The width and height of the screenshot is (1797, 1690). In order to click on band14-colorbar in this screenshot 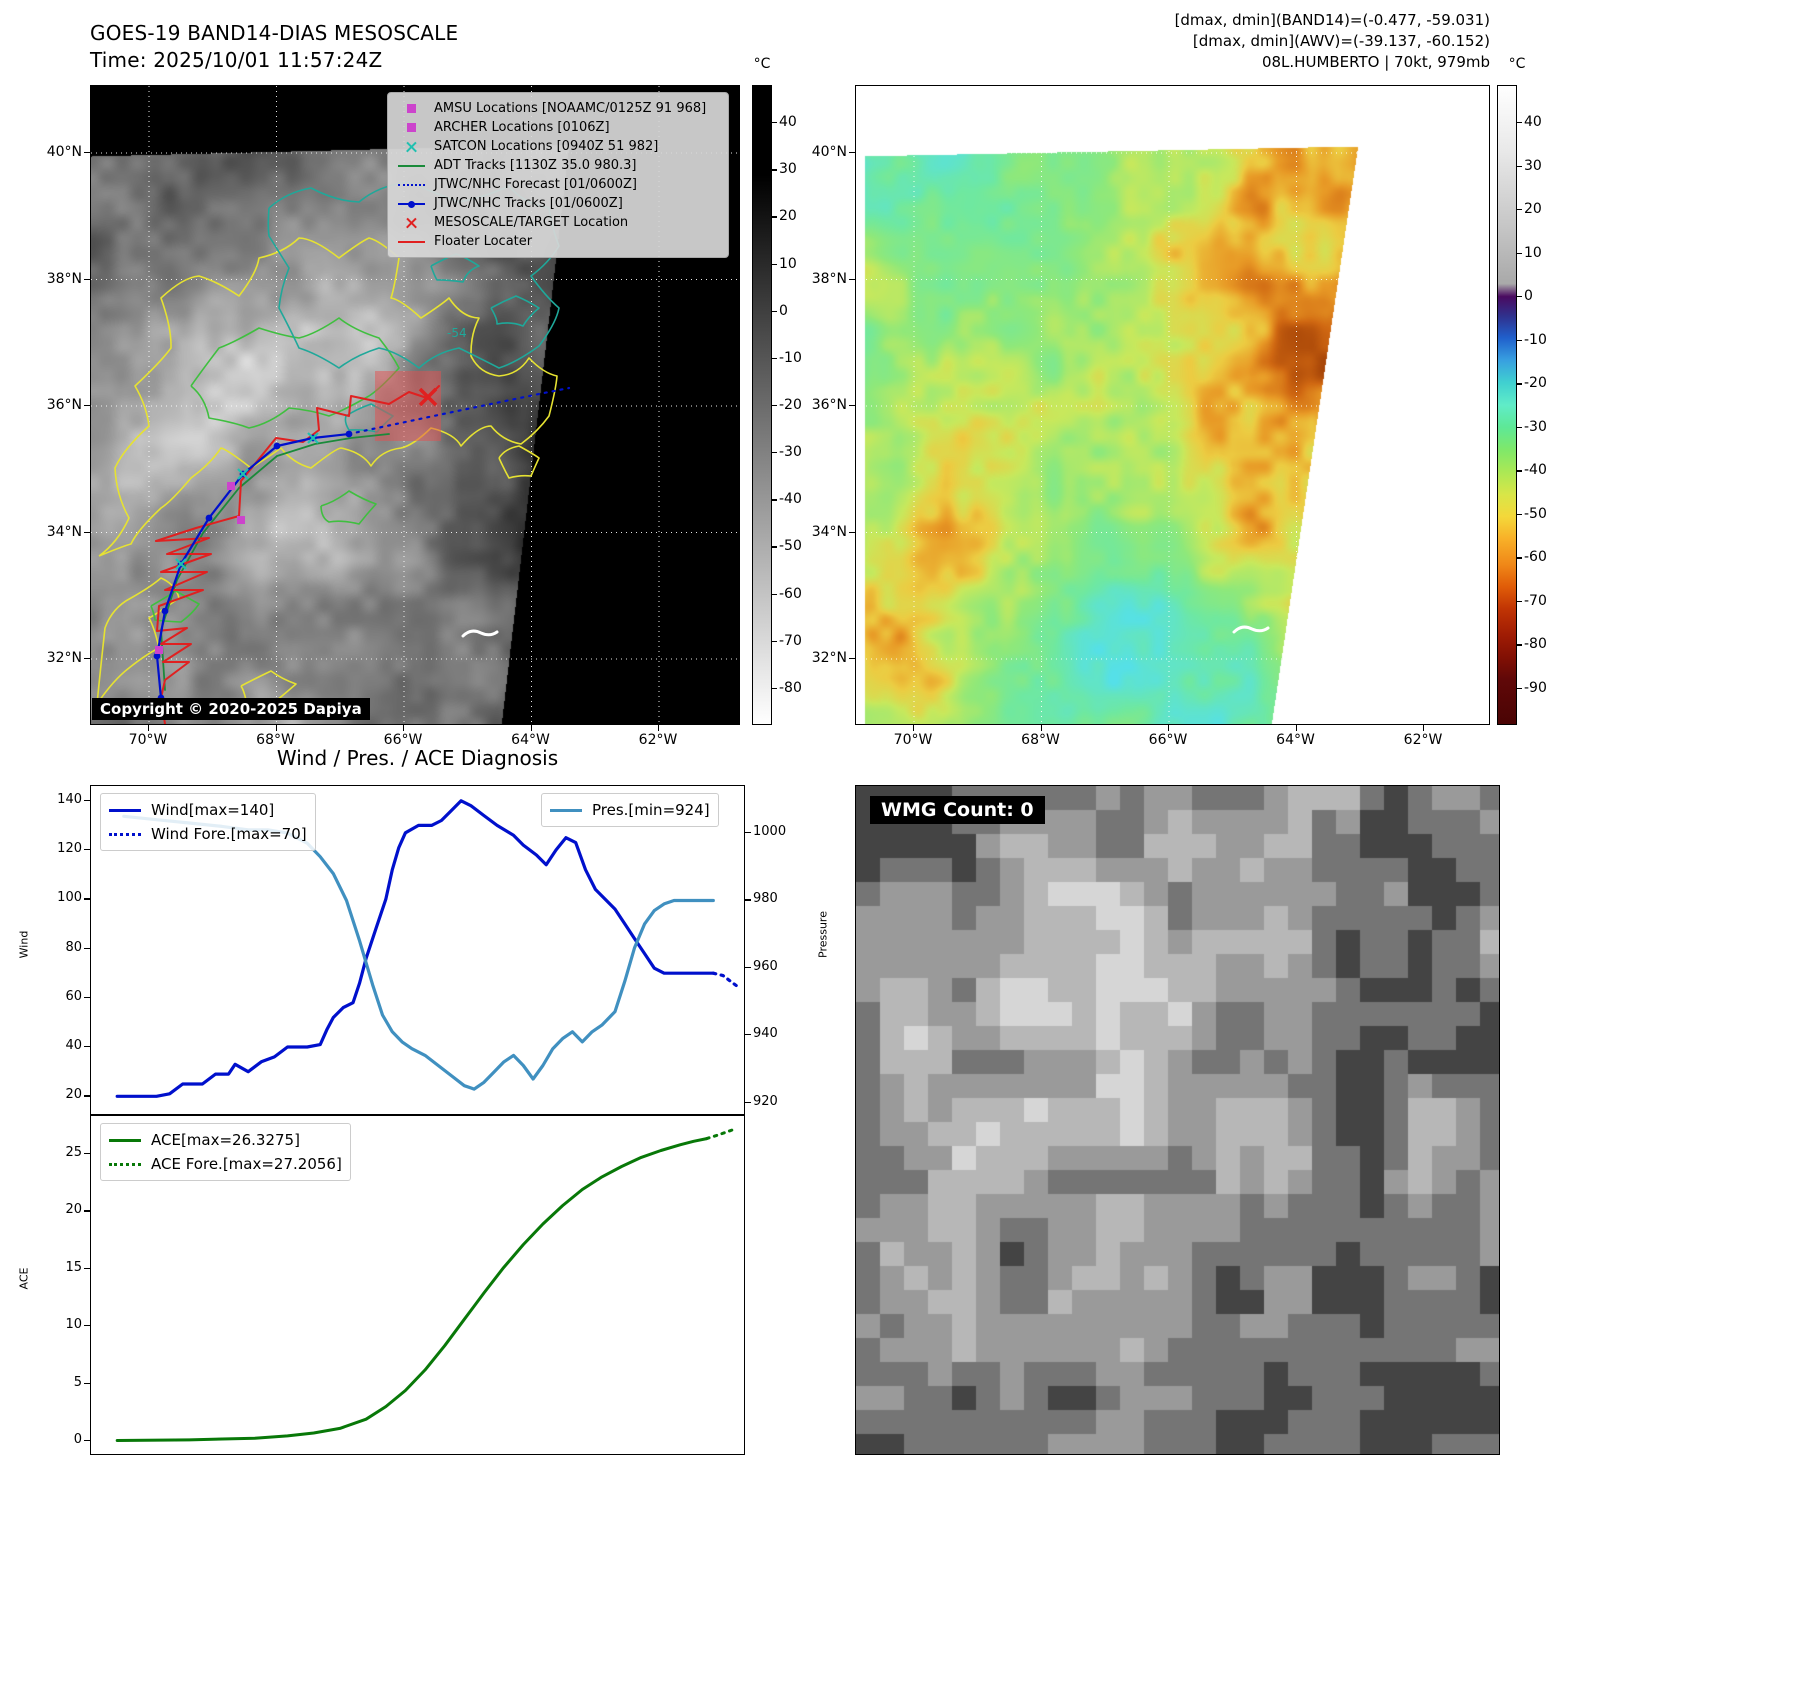, I will do `click(762, 405)`.